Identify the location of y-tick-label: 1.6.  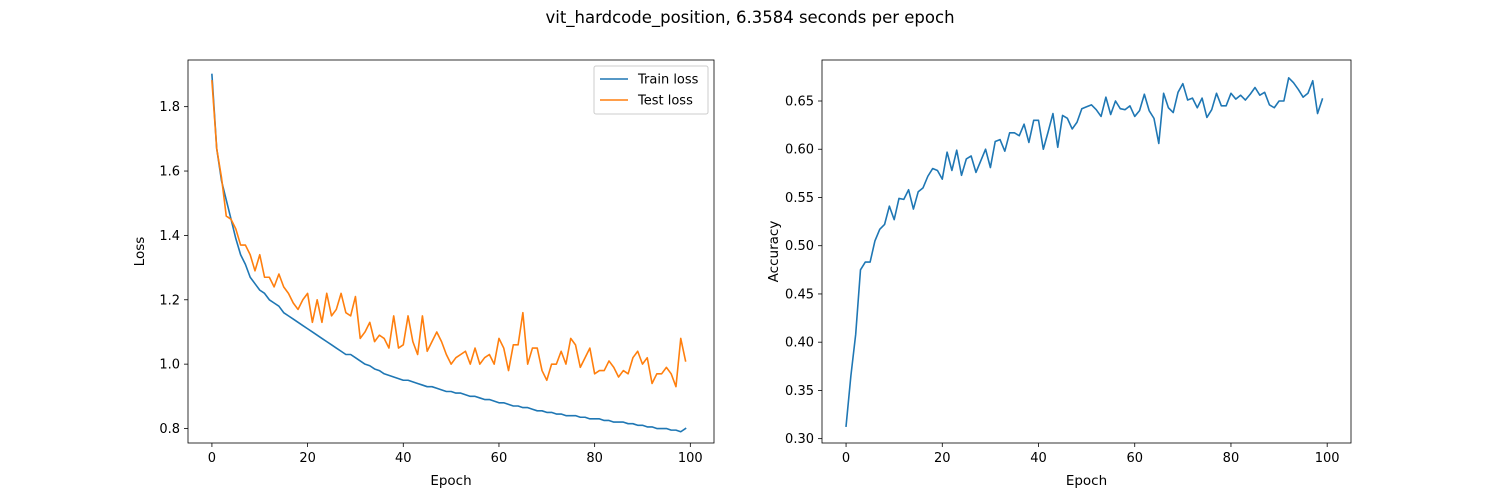
(169, 172).